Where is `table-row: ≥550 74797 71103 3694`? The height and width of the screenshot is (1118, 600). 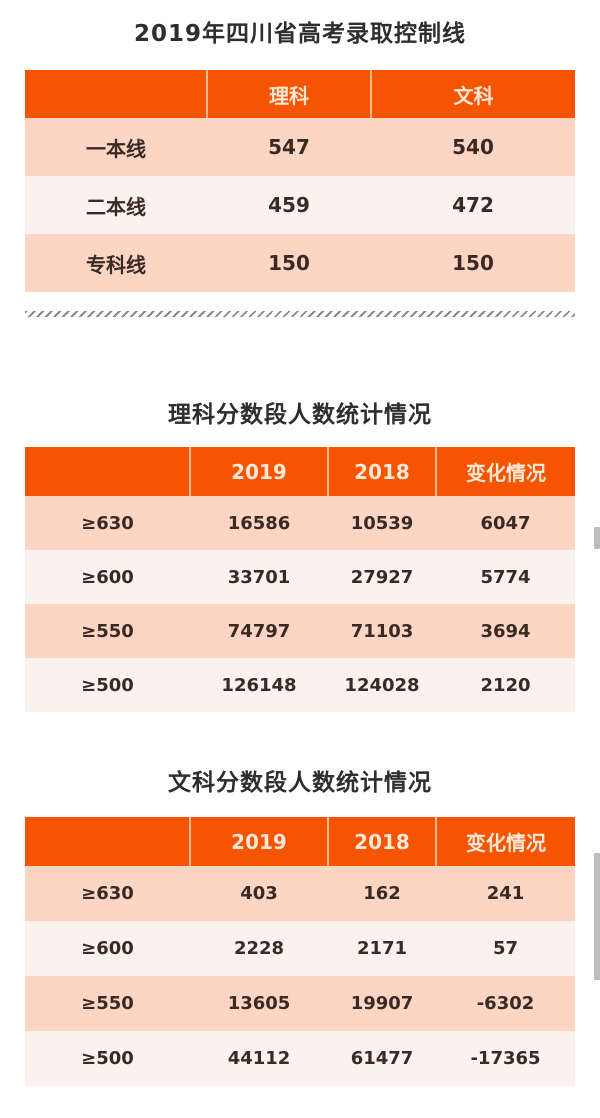
table-row: ≥550 74797 71103 3694 is located at coordinates (300, 631).